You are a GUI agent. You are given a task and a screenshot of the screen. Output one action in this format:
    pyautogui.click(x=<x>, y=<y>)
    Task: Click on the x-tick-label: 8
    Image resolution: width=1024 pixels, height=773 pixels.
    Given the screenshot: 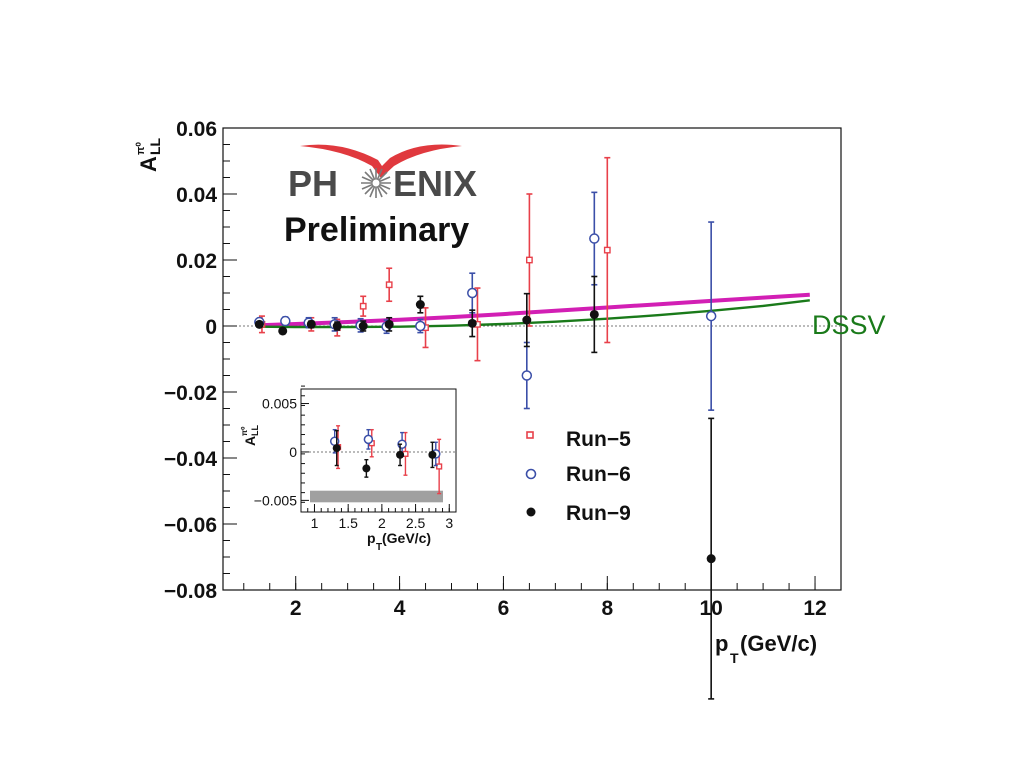 What is the action you would take?
    pyautogui.click(x=607, y=608)
    